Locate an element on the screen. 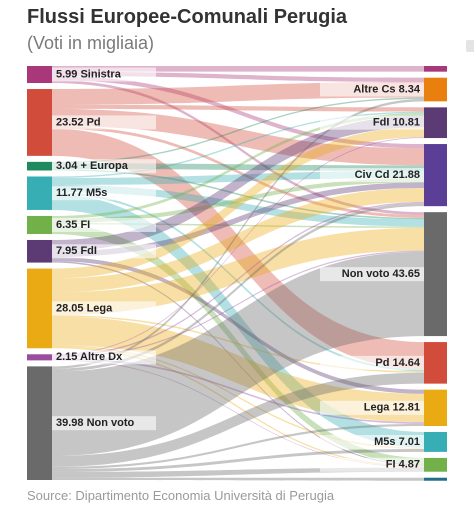 Image resolution: width=474 pixels, height=510 pixels. target-node-lega is located at coordinates (435, 408).